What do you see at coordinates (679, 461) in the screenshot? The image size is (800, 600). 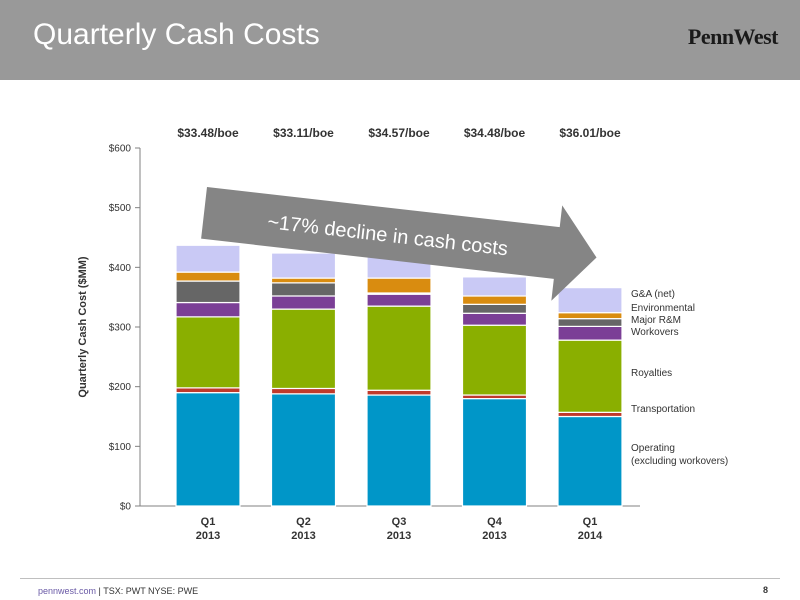 I see `legend-entry: (excluding workovers)` at bounding box center [679, 461].